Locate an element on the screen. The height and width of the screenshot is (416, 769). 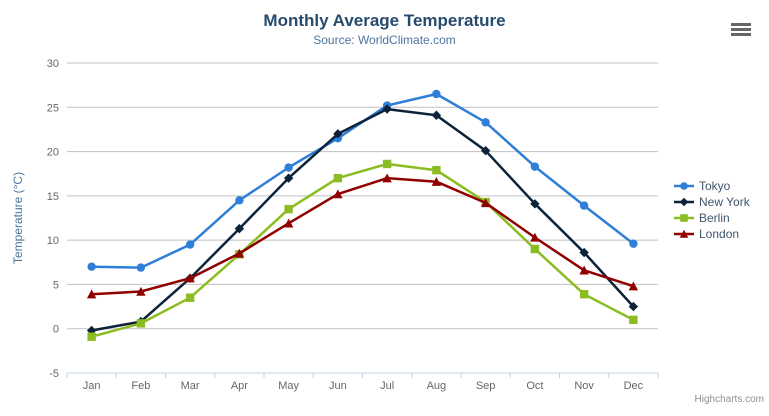
y-tick-label: 5 is located at coordinates (56, 285).